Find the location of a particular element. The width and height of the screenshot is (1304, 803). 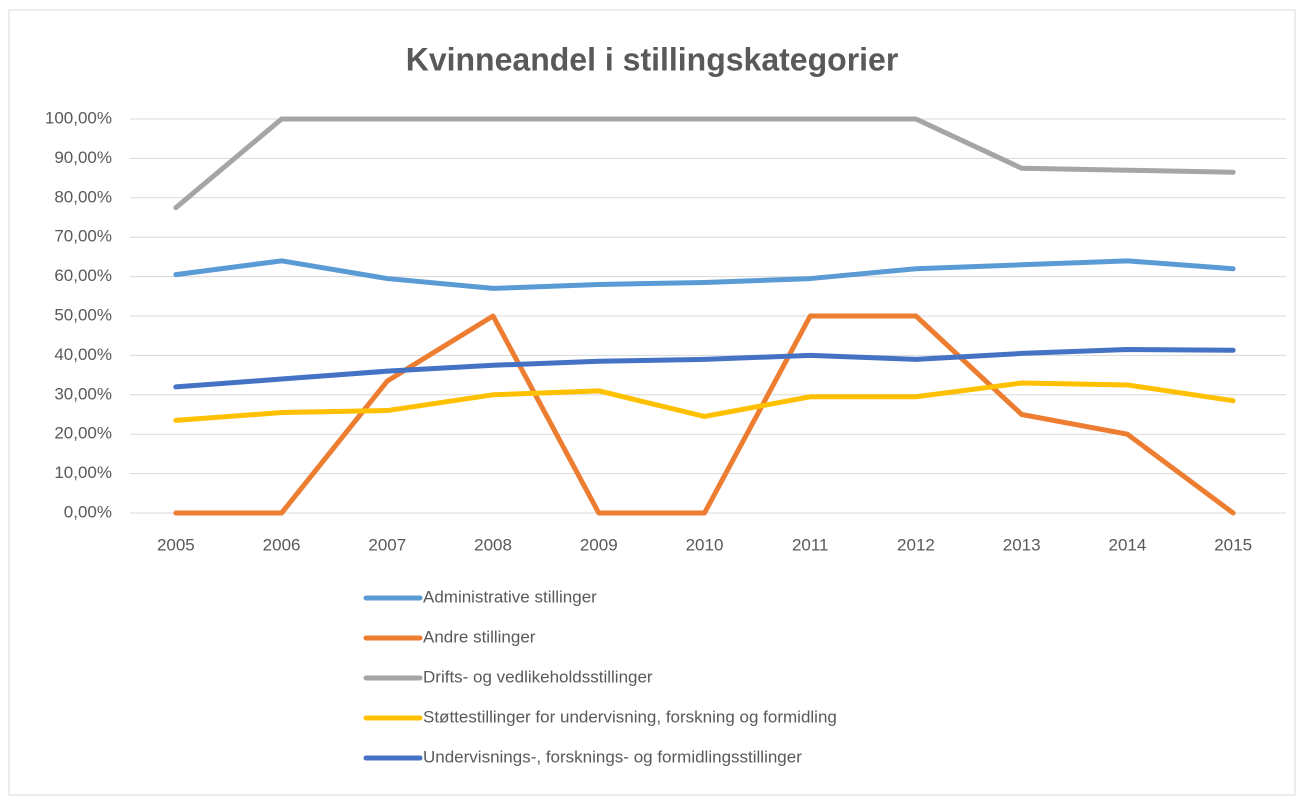

legend-label: Drifts- og vedlikeholdsstillinger is located at coordinates (538, 676).